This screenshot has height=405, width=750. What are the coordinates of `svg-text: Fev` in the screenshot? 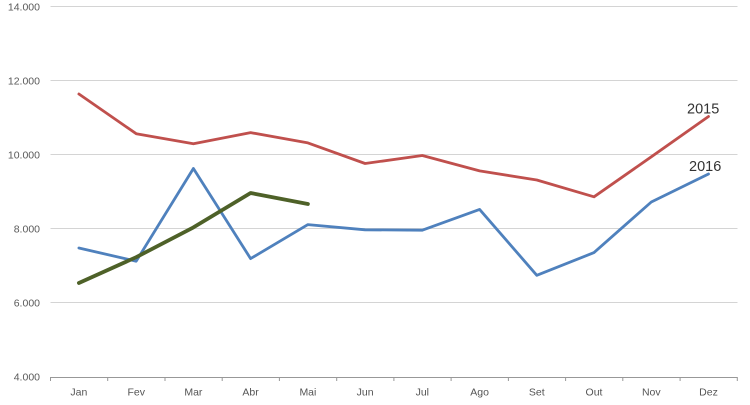 It's located at (136, 393).